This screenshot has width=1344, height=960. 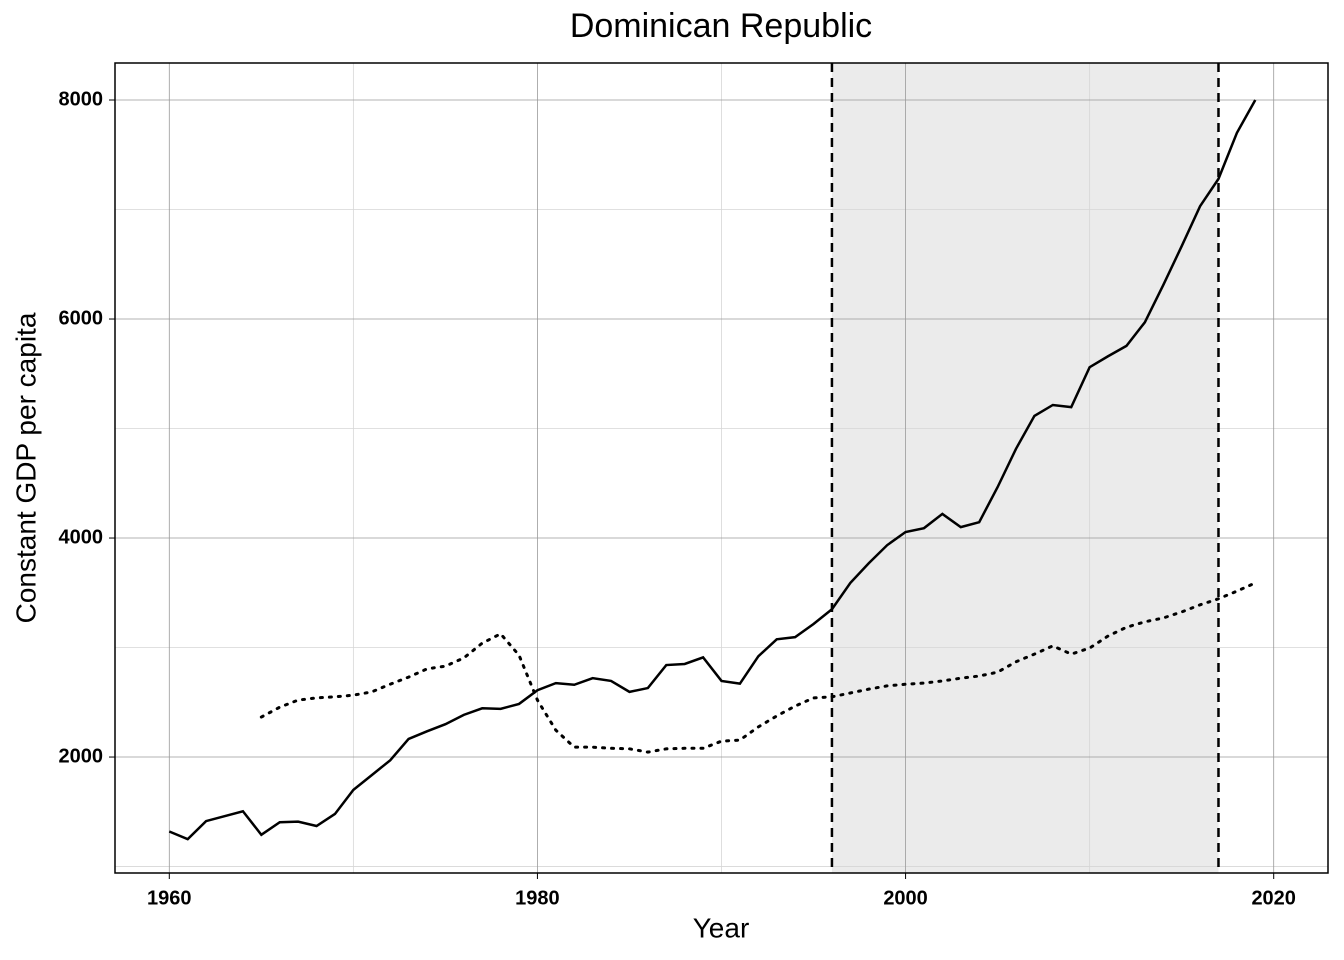 What do you see at coordinates (81, 756) in the screenshot?
I see `y-tick-label: 2000` at bounding box center [81, 756].